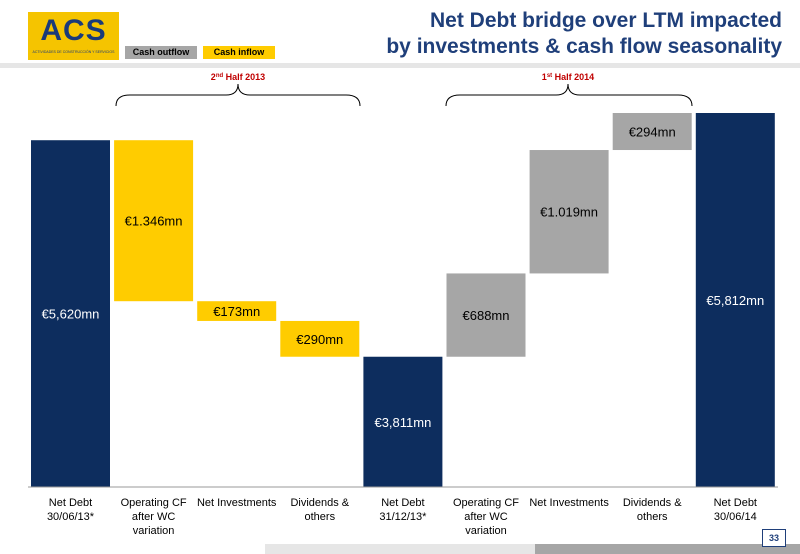 The height and width of the screenshot is (554, 800). What do you see at coordinates (735, 510) in the screenshot?
I see `x-tick-label-8: Net Debt 30/06/14` at bounding box center [735, 510].